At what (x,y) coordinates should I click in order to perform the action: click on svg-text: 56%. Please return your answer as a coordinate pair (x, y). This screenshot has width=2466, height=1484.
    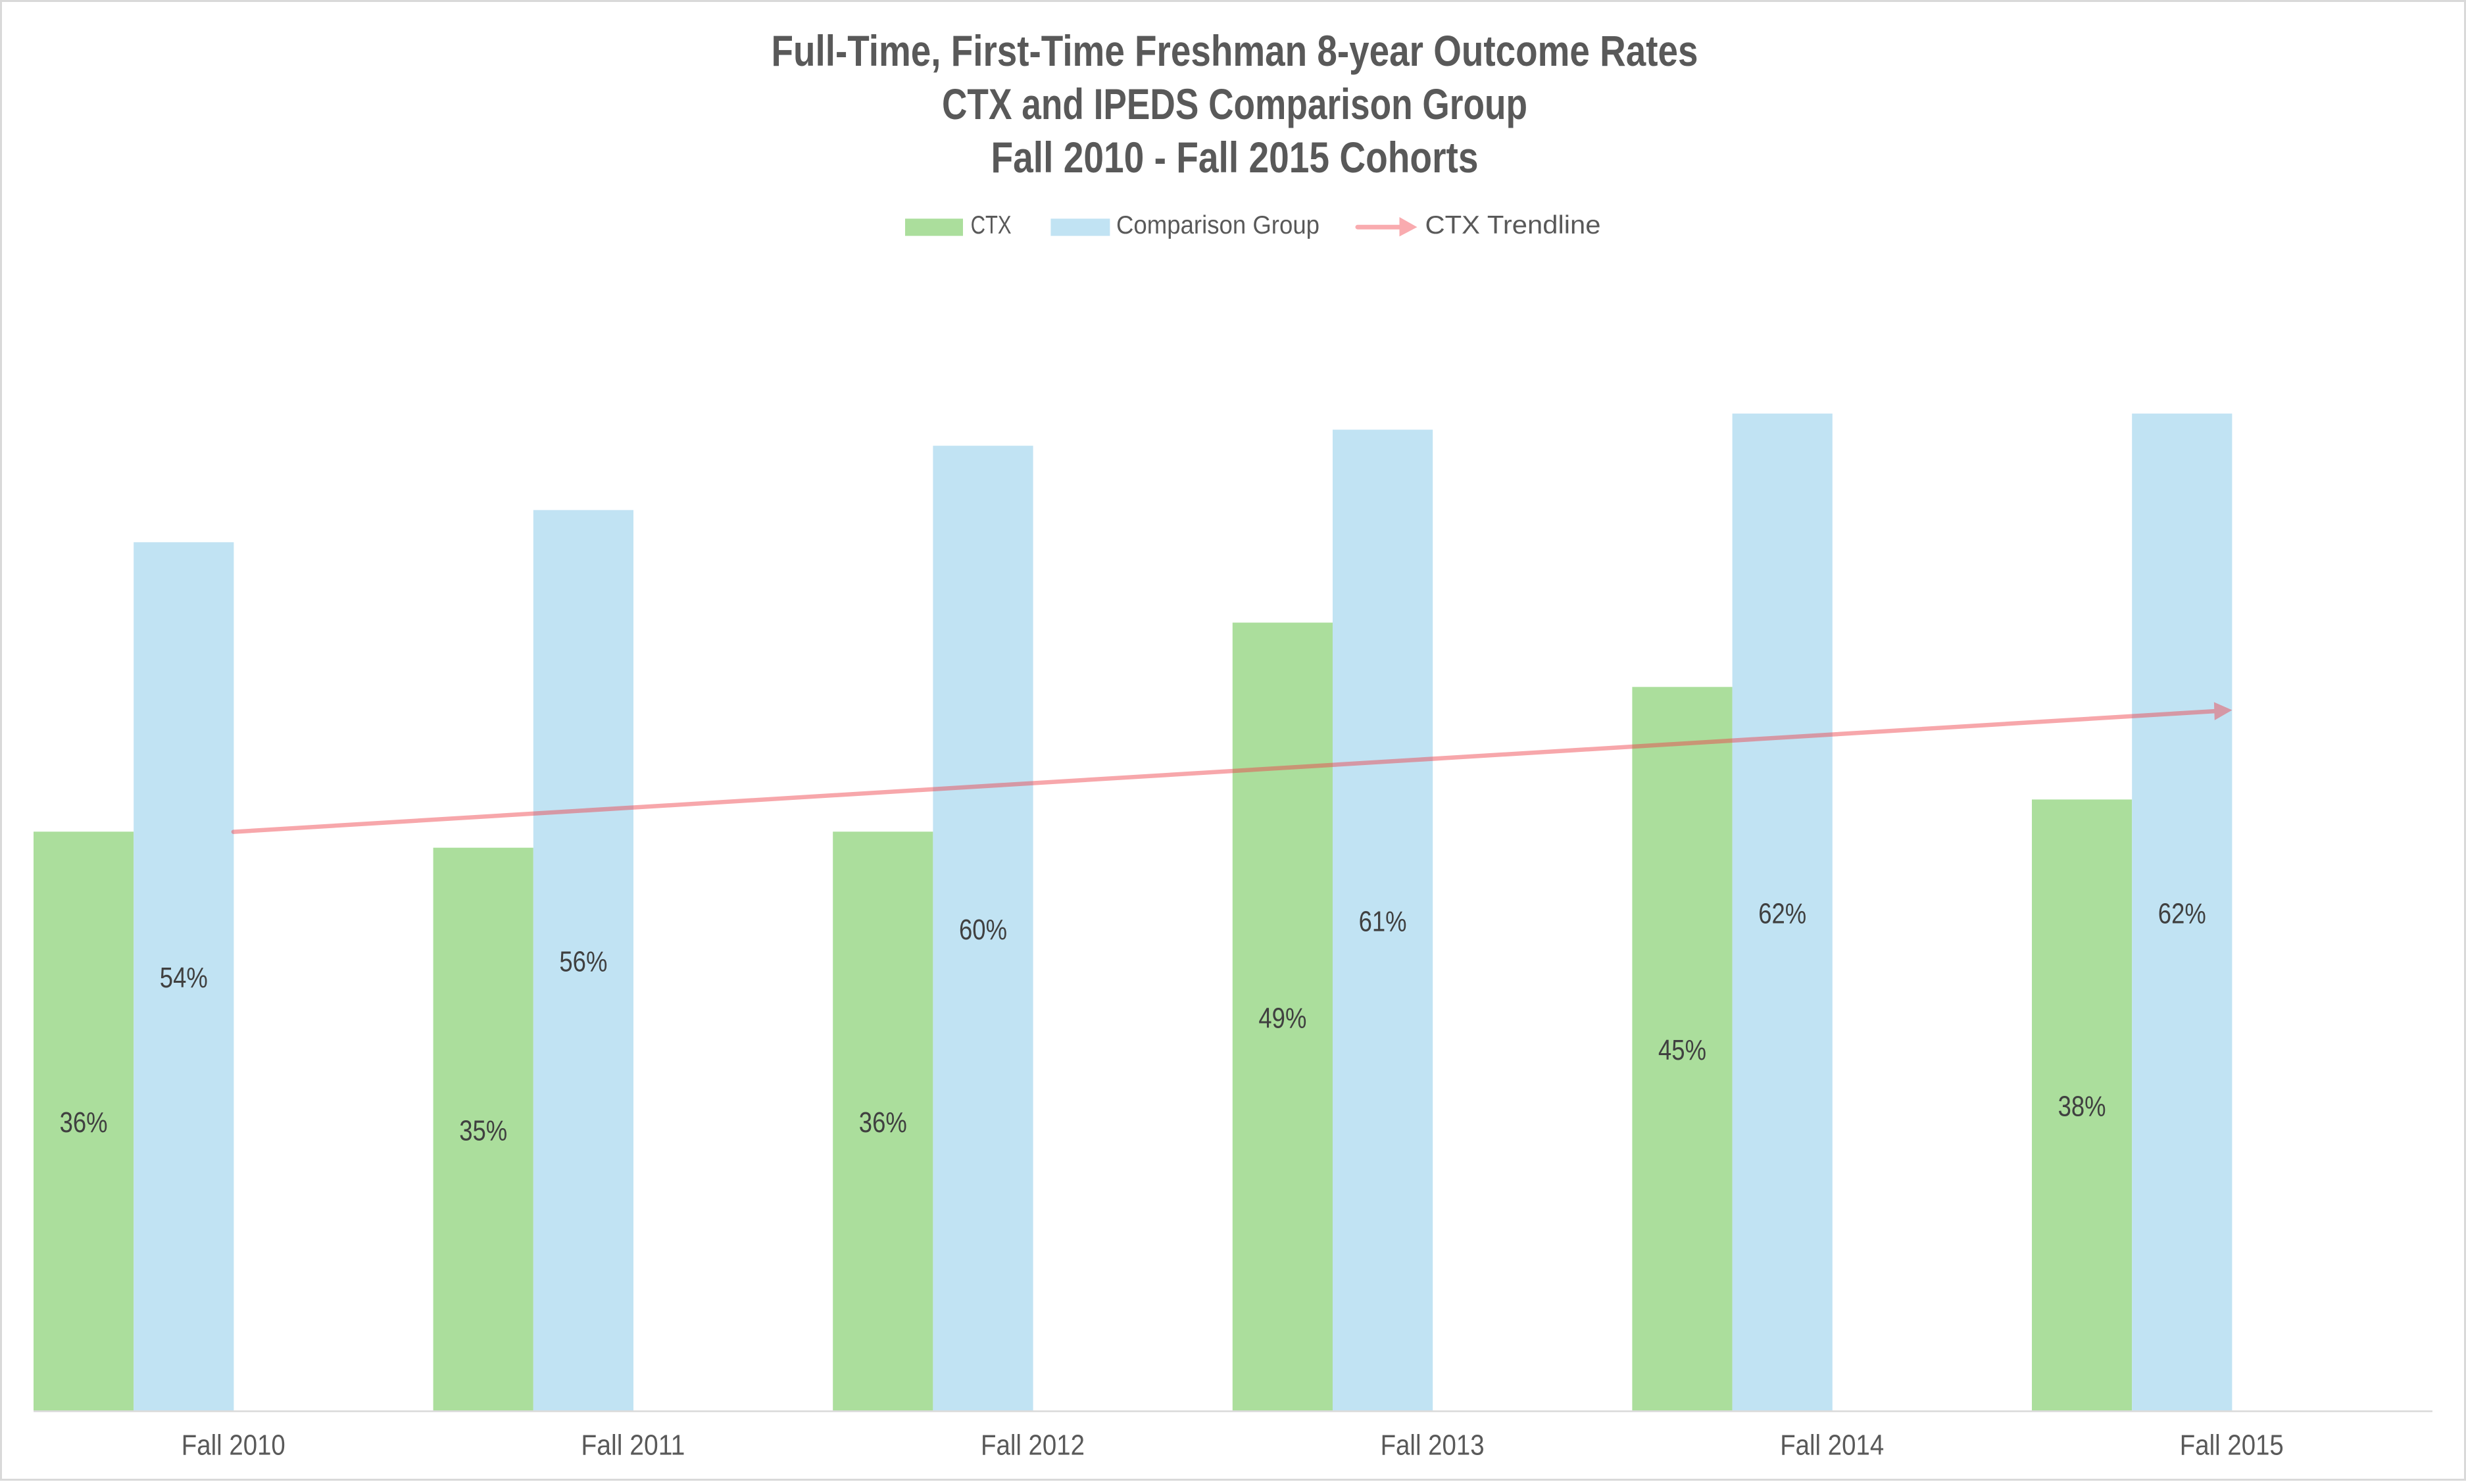
    Looking at the image, I should click on (583, 962).